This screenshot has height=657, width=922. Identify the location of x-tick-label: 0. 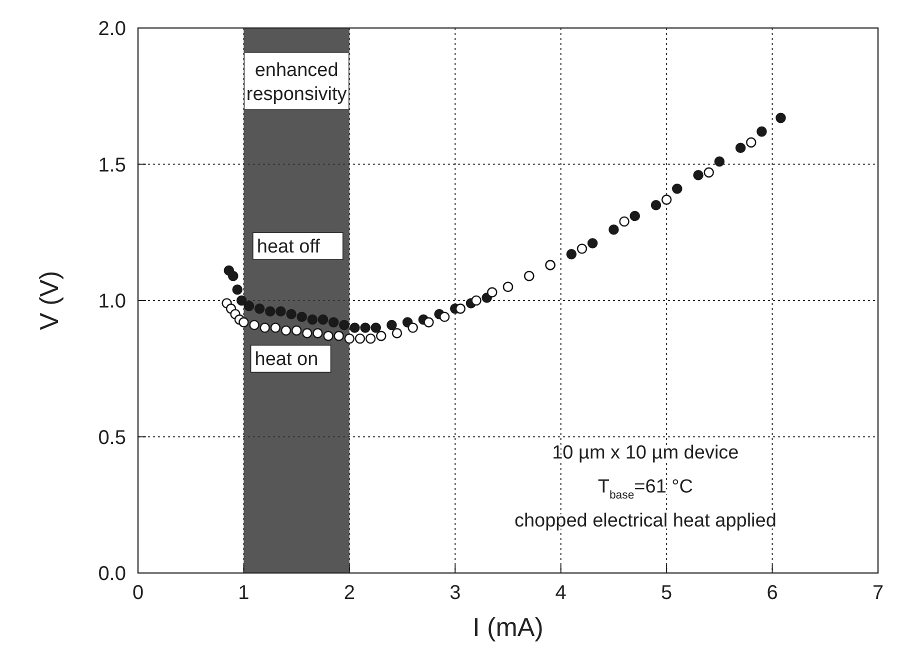
(138, 593).